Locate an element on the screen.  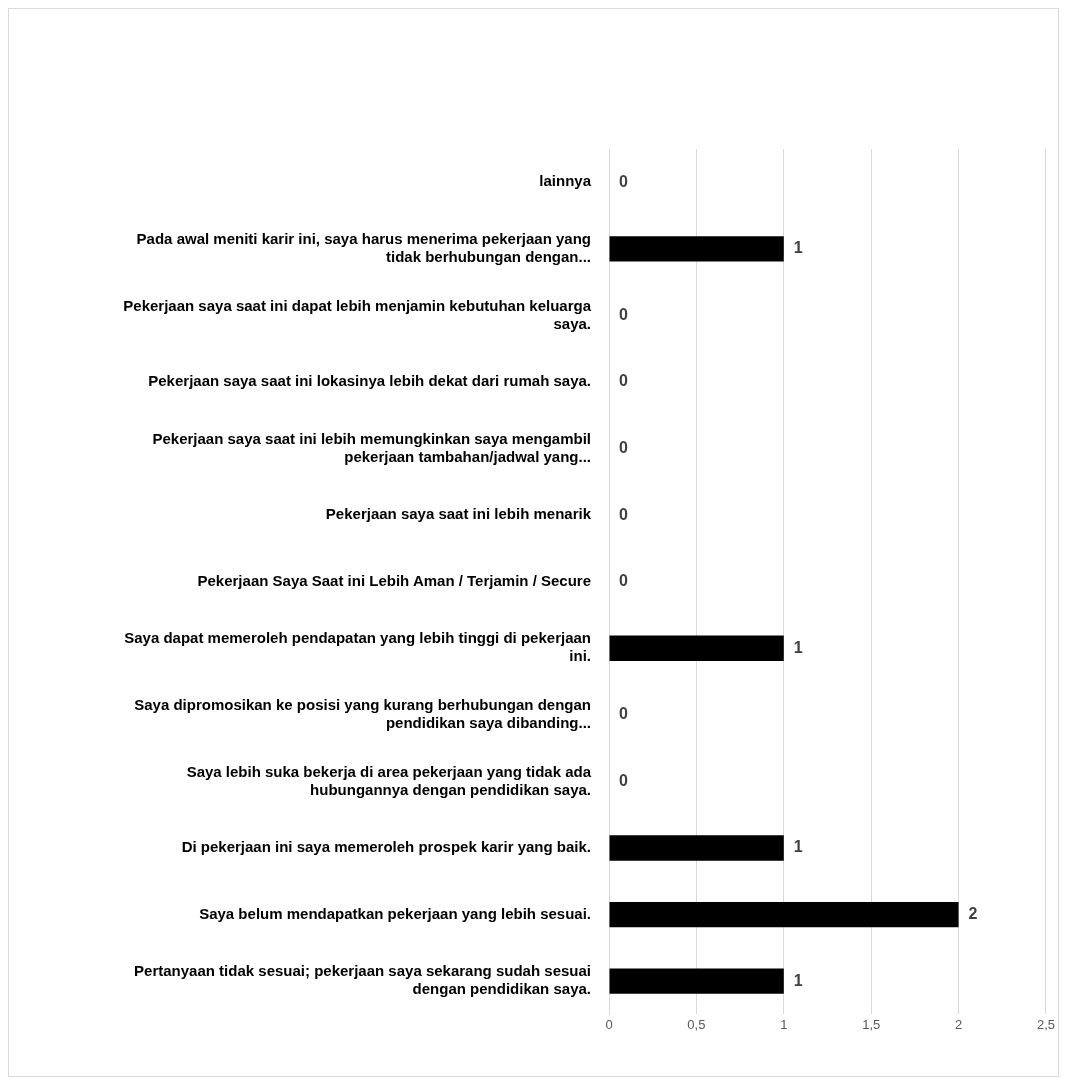
x-tick-label: 1 is located at coordinates (784, 1024).